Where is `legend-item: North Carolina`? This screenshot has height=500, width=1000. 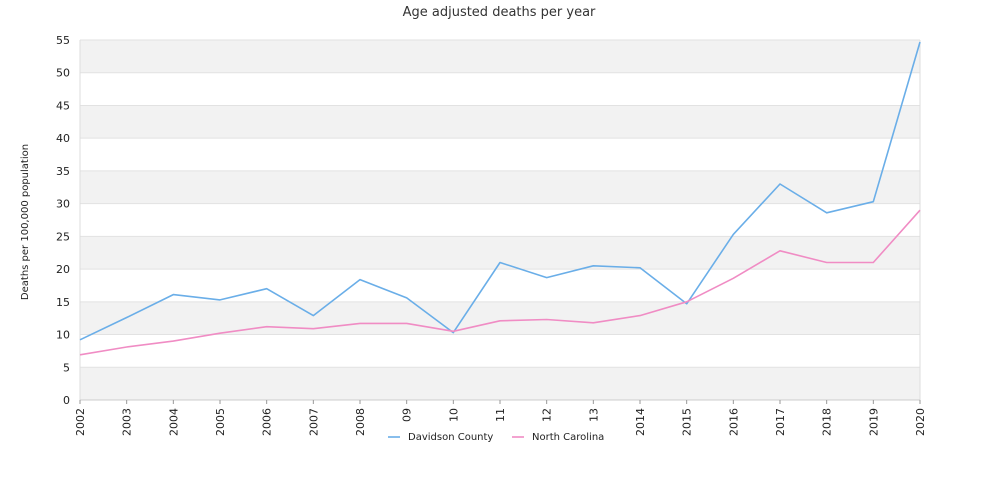 legend-item: North Carolina is located at coordinates (558, 437).